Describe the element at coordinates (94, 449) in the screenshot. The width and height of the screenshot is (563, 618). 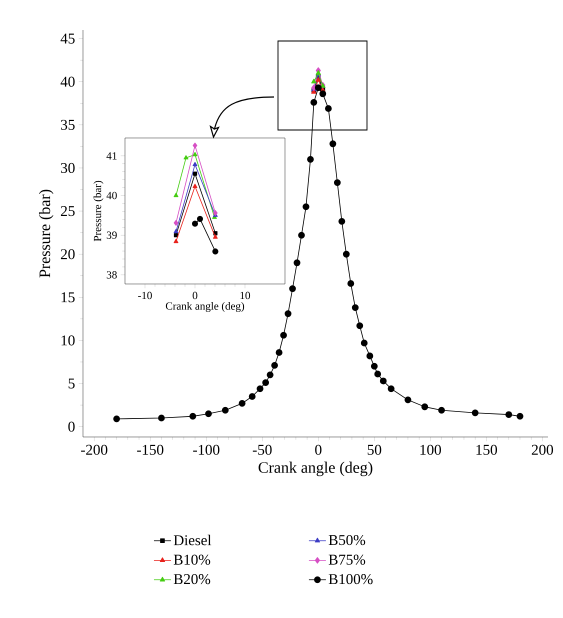
I see `x-tick-label: -200` at that location.